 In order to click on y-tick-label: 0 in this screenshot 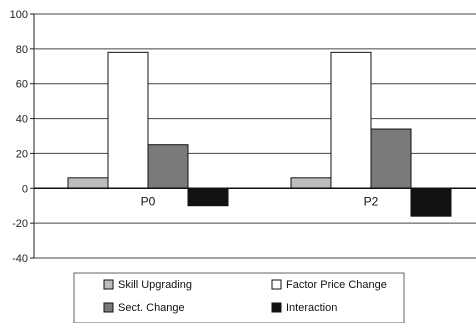, I will do `click(25, 189)`.